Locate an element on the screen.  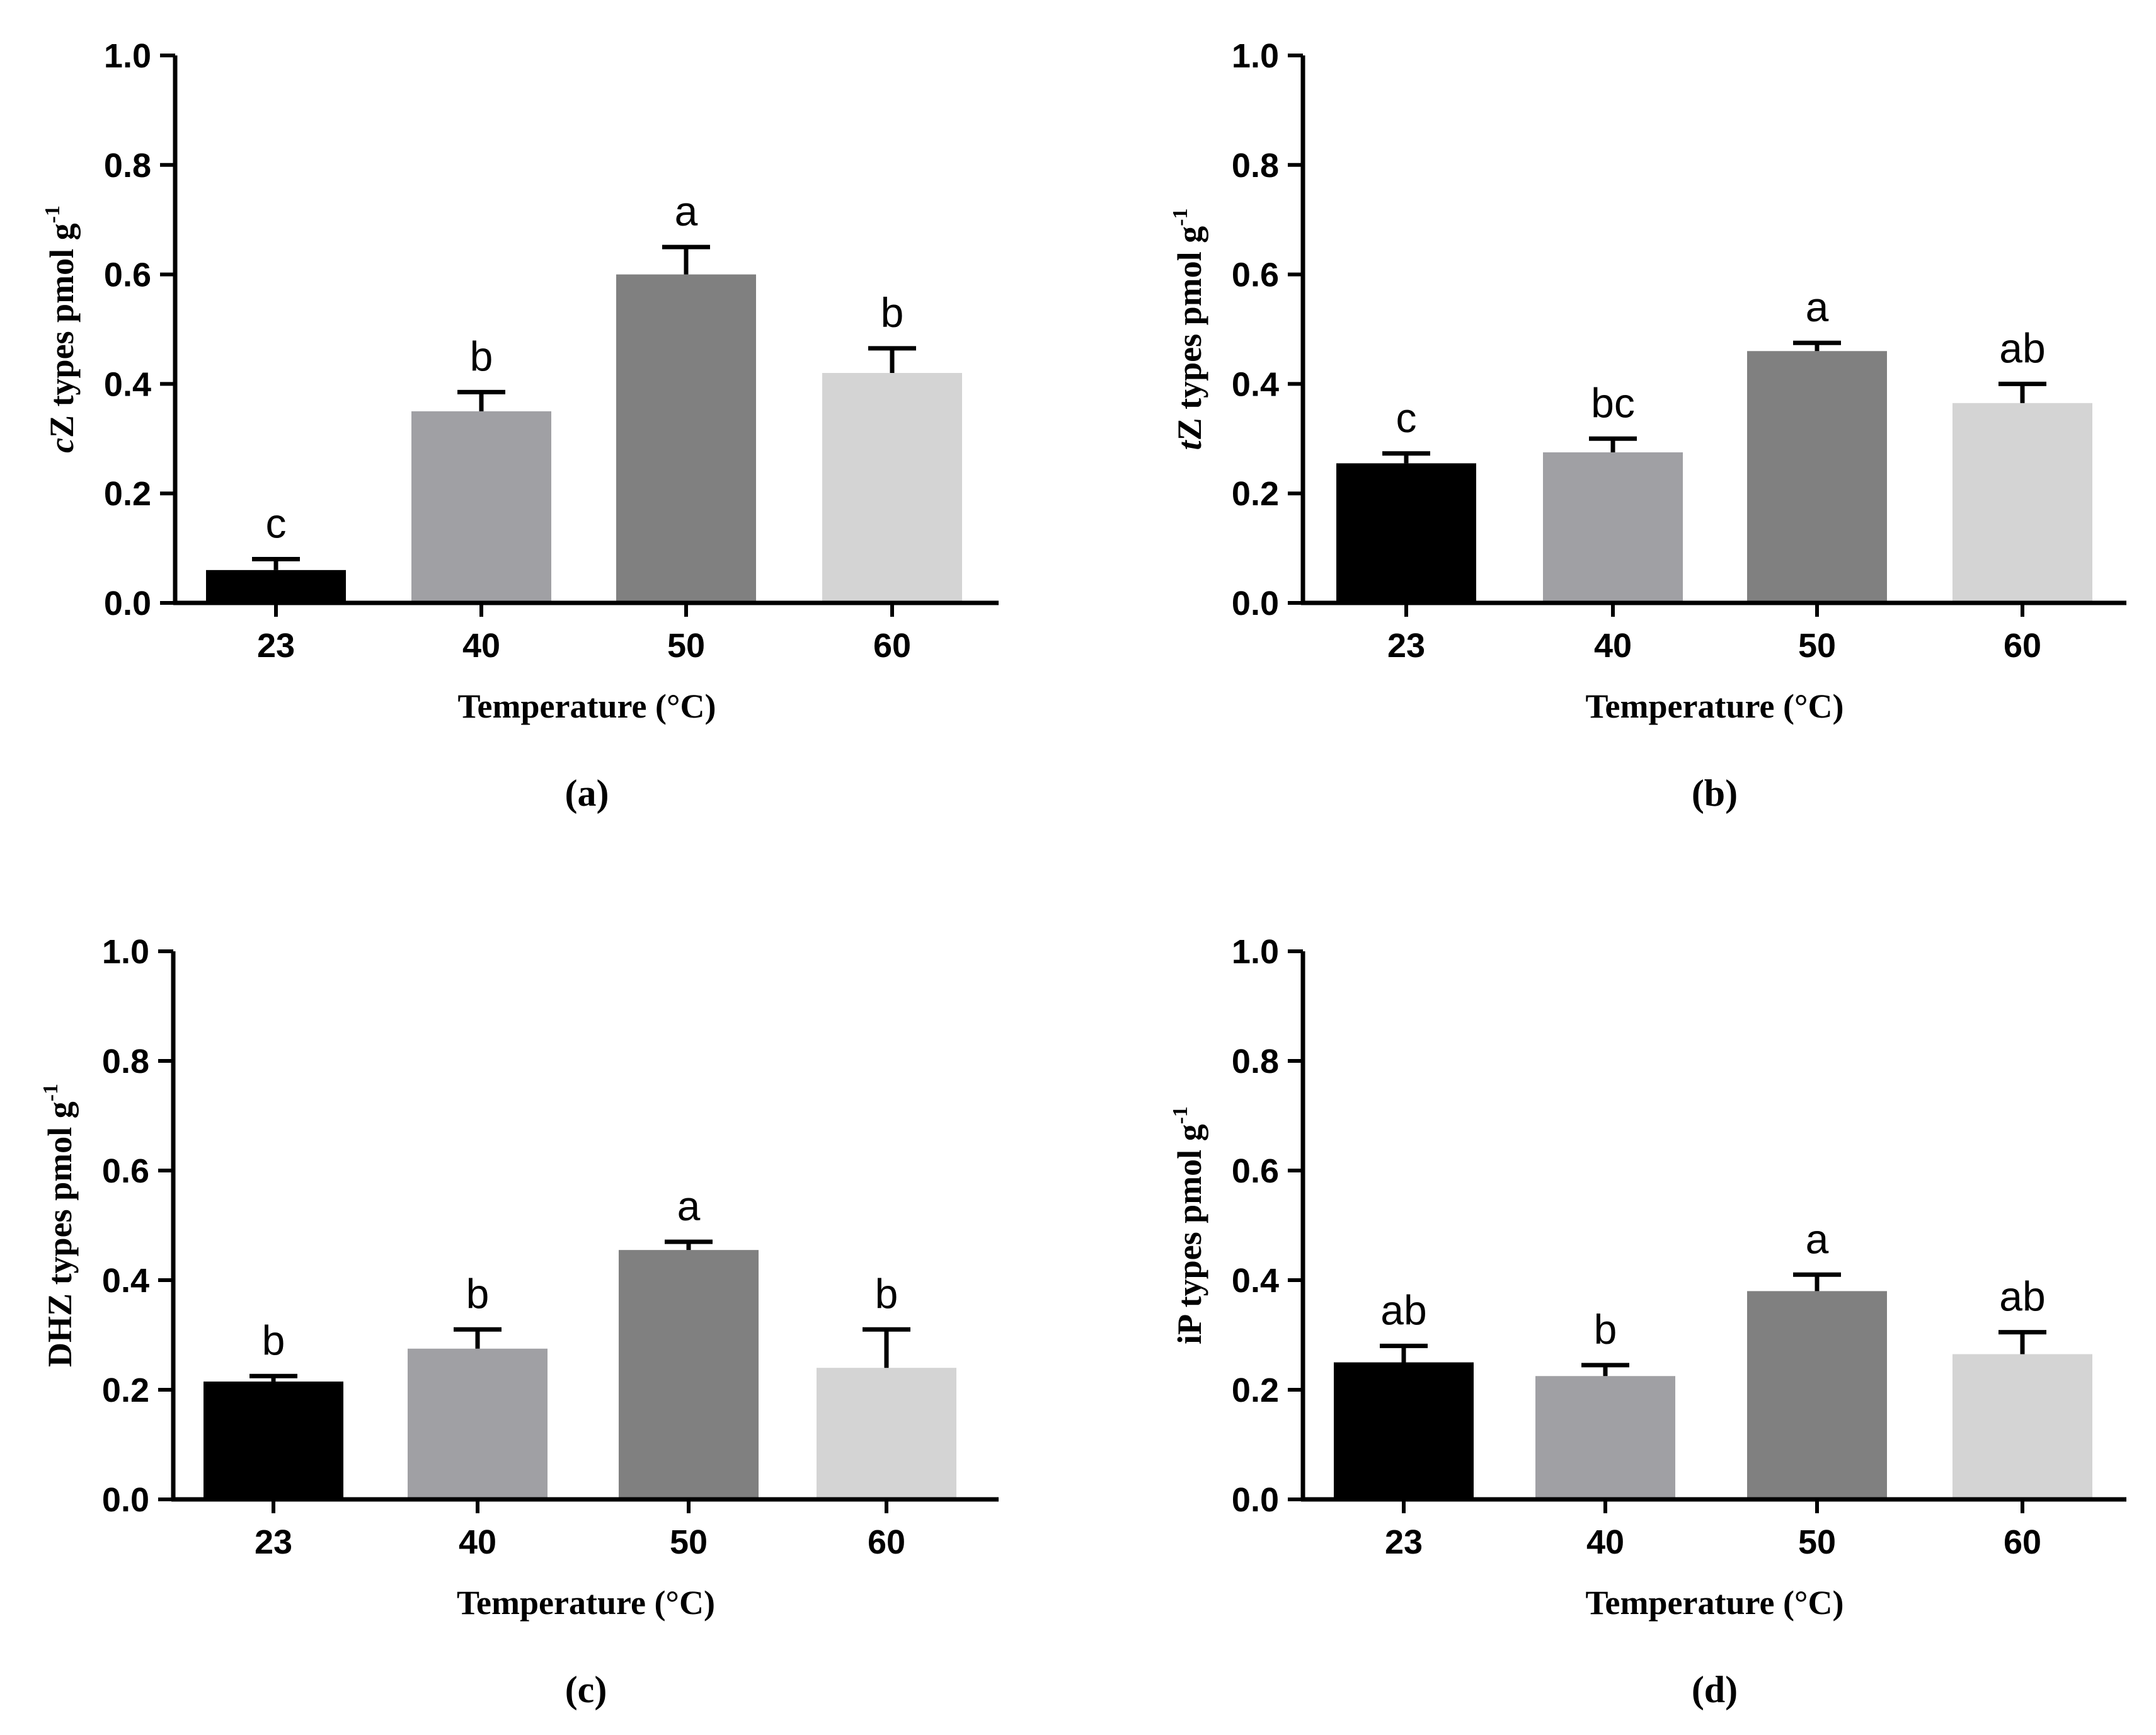
y-axis-title: tZ types pmol g-1 is located at coordinates (1189, 329).